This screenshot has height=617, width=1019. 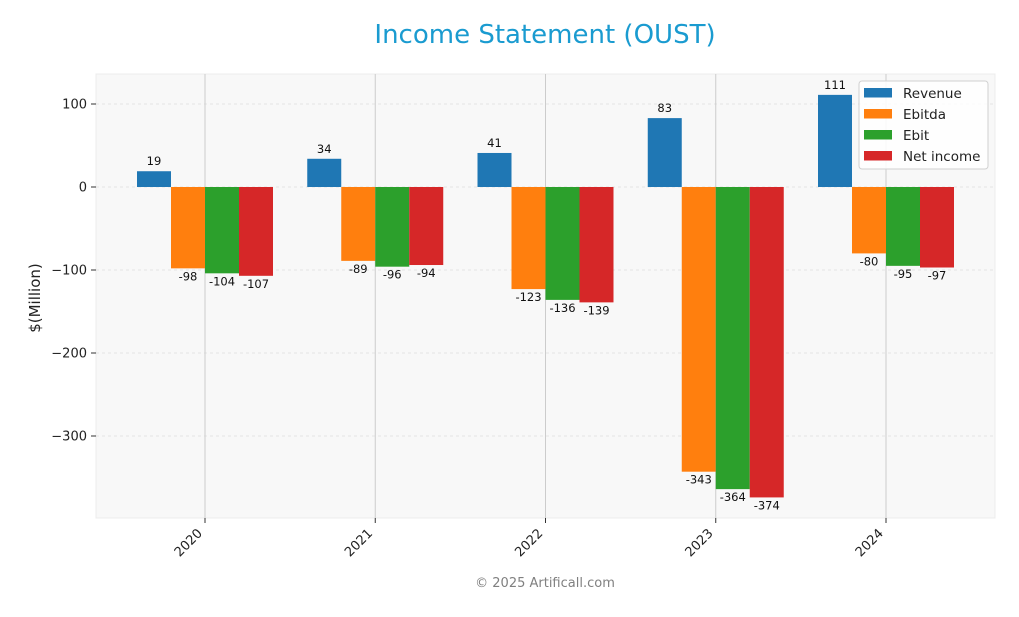 I want to click on legend-label: Revenue, so click(x=932, y=94).